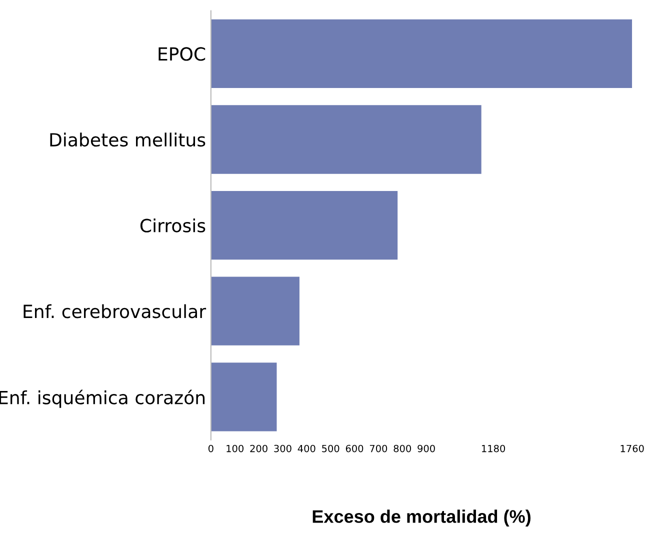 The image size is (653, 539). Describe the element at coordinates (331, 448) in the screenshot. I see `x-tick-label: 500` at that location.